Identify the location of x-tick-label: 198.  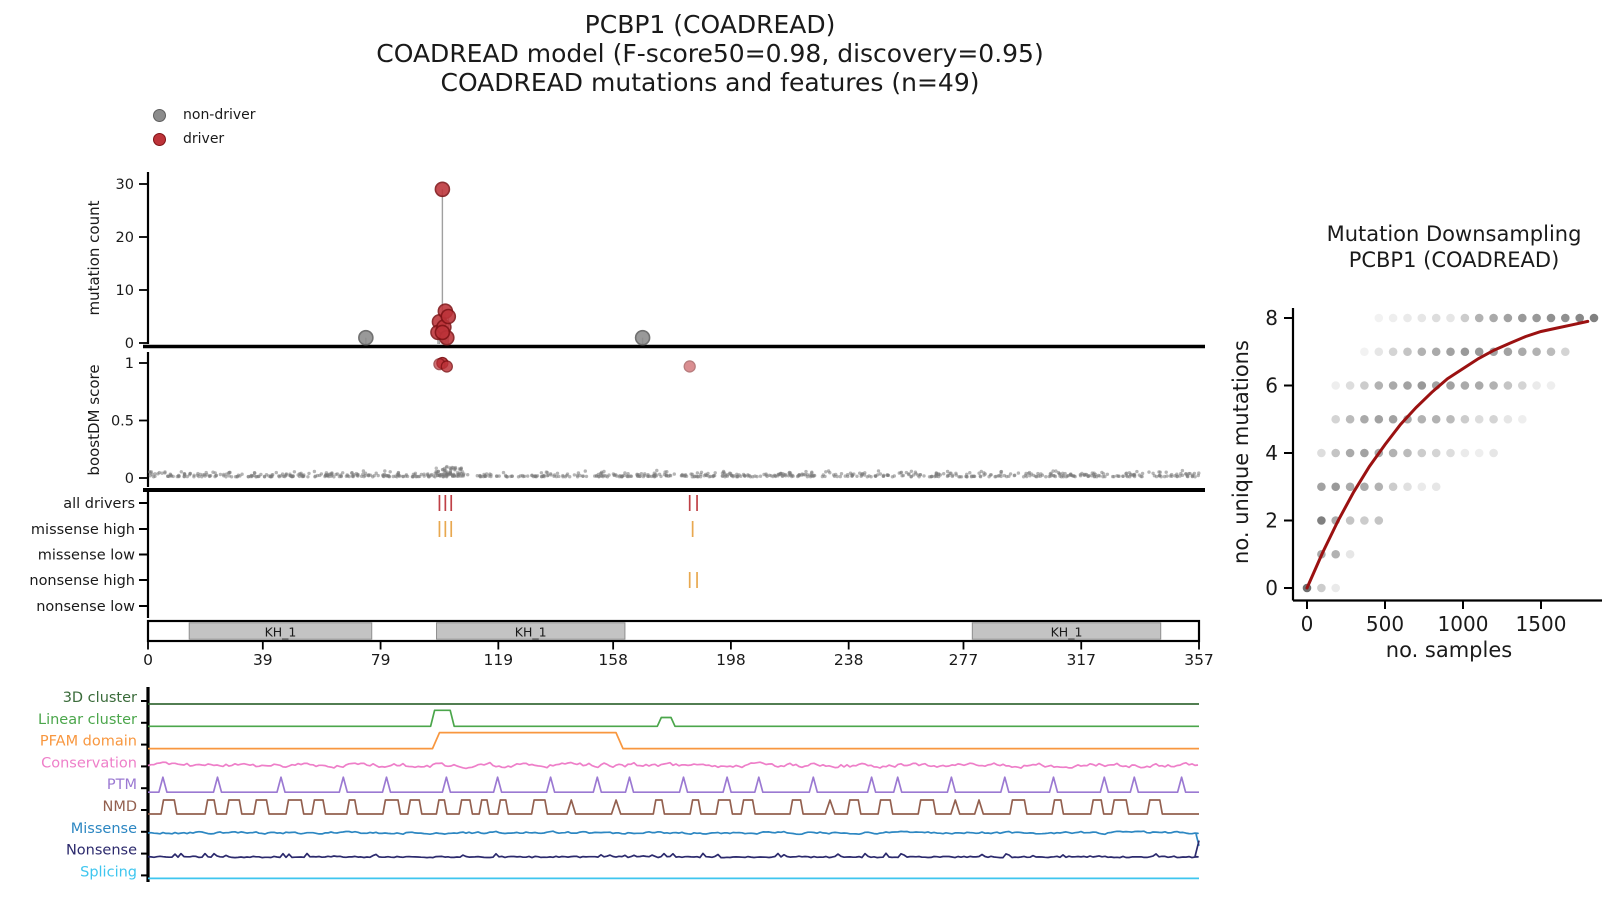
(731, 660).